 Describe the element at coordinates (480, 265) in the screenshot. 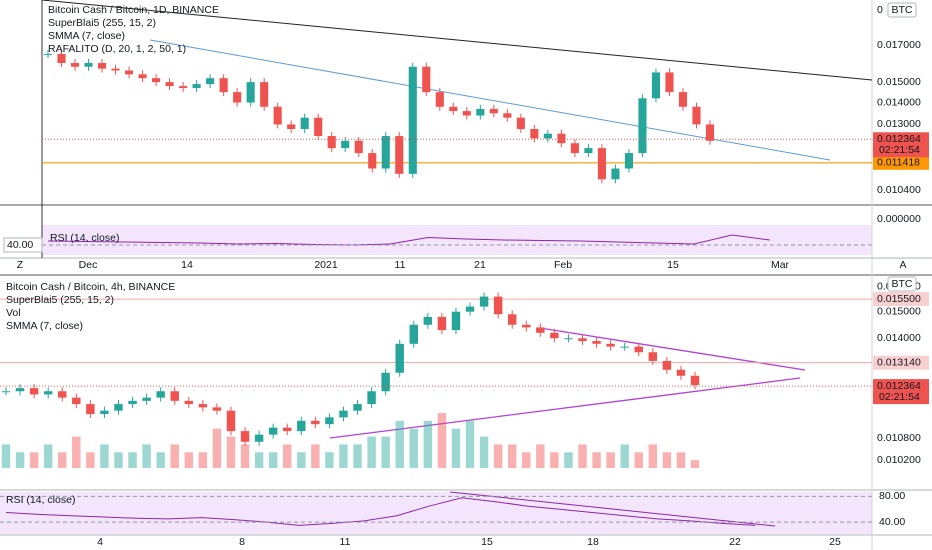

I see `time-label: 21` at that location.